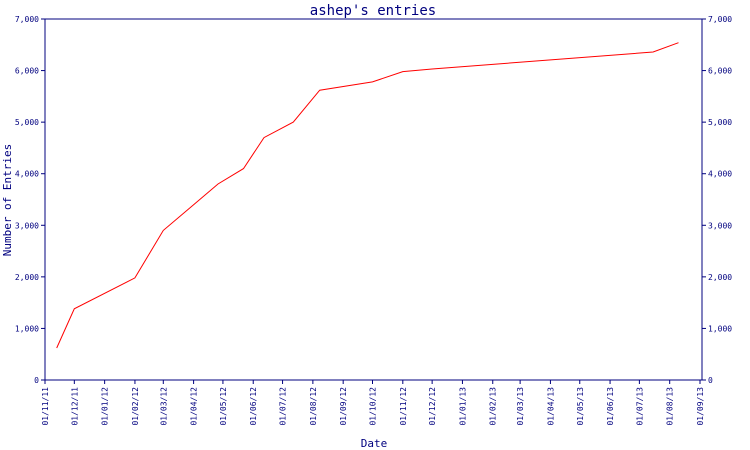  What do you see at coordinates (720, 122) in the screenshot?
I see `y-tick-label-right: 5,000` at bounding box center [720, 122].